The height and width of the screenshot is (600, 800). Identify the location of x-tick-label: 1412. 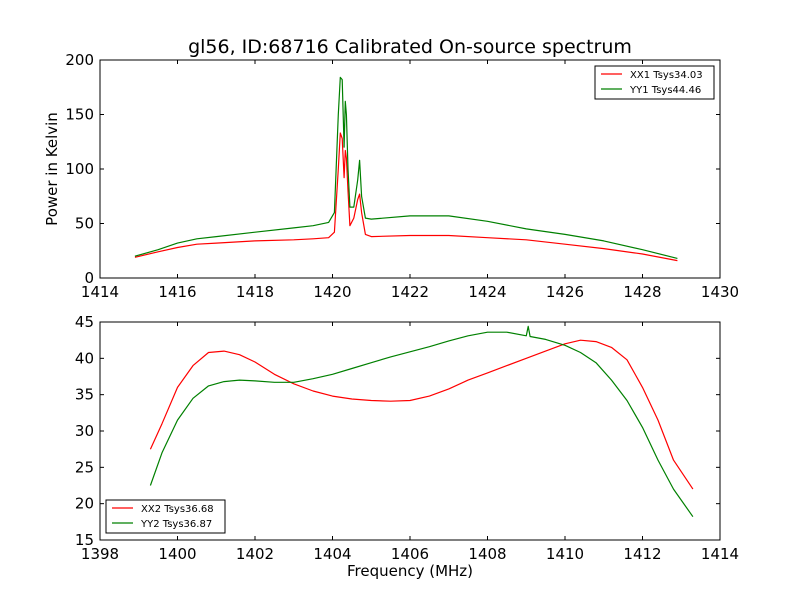
(642, 554).